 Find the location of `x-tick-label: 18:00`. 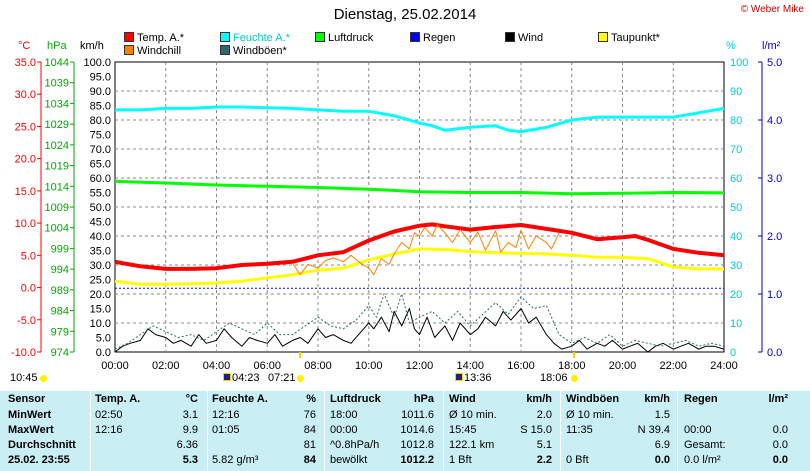

x-tick-label: 18:00 is located at coordinates (572, 366).